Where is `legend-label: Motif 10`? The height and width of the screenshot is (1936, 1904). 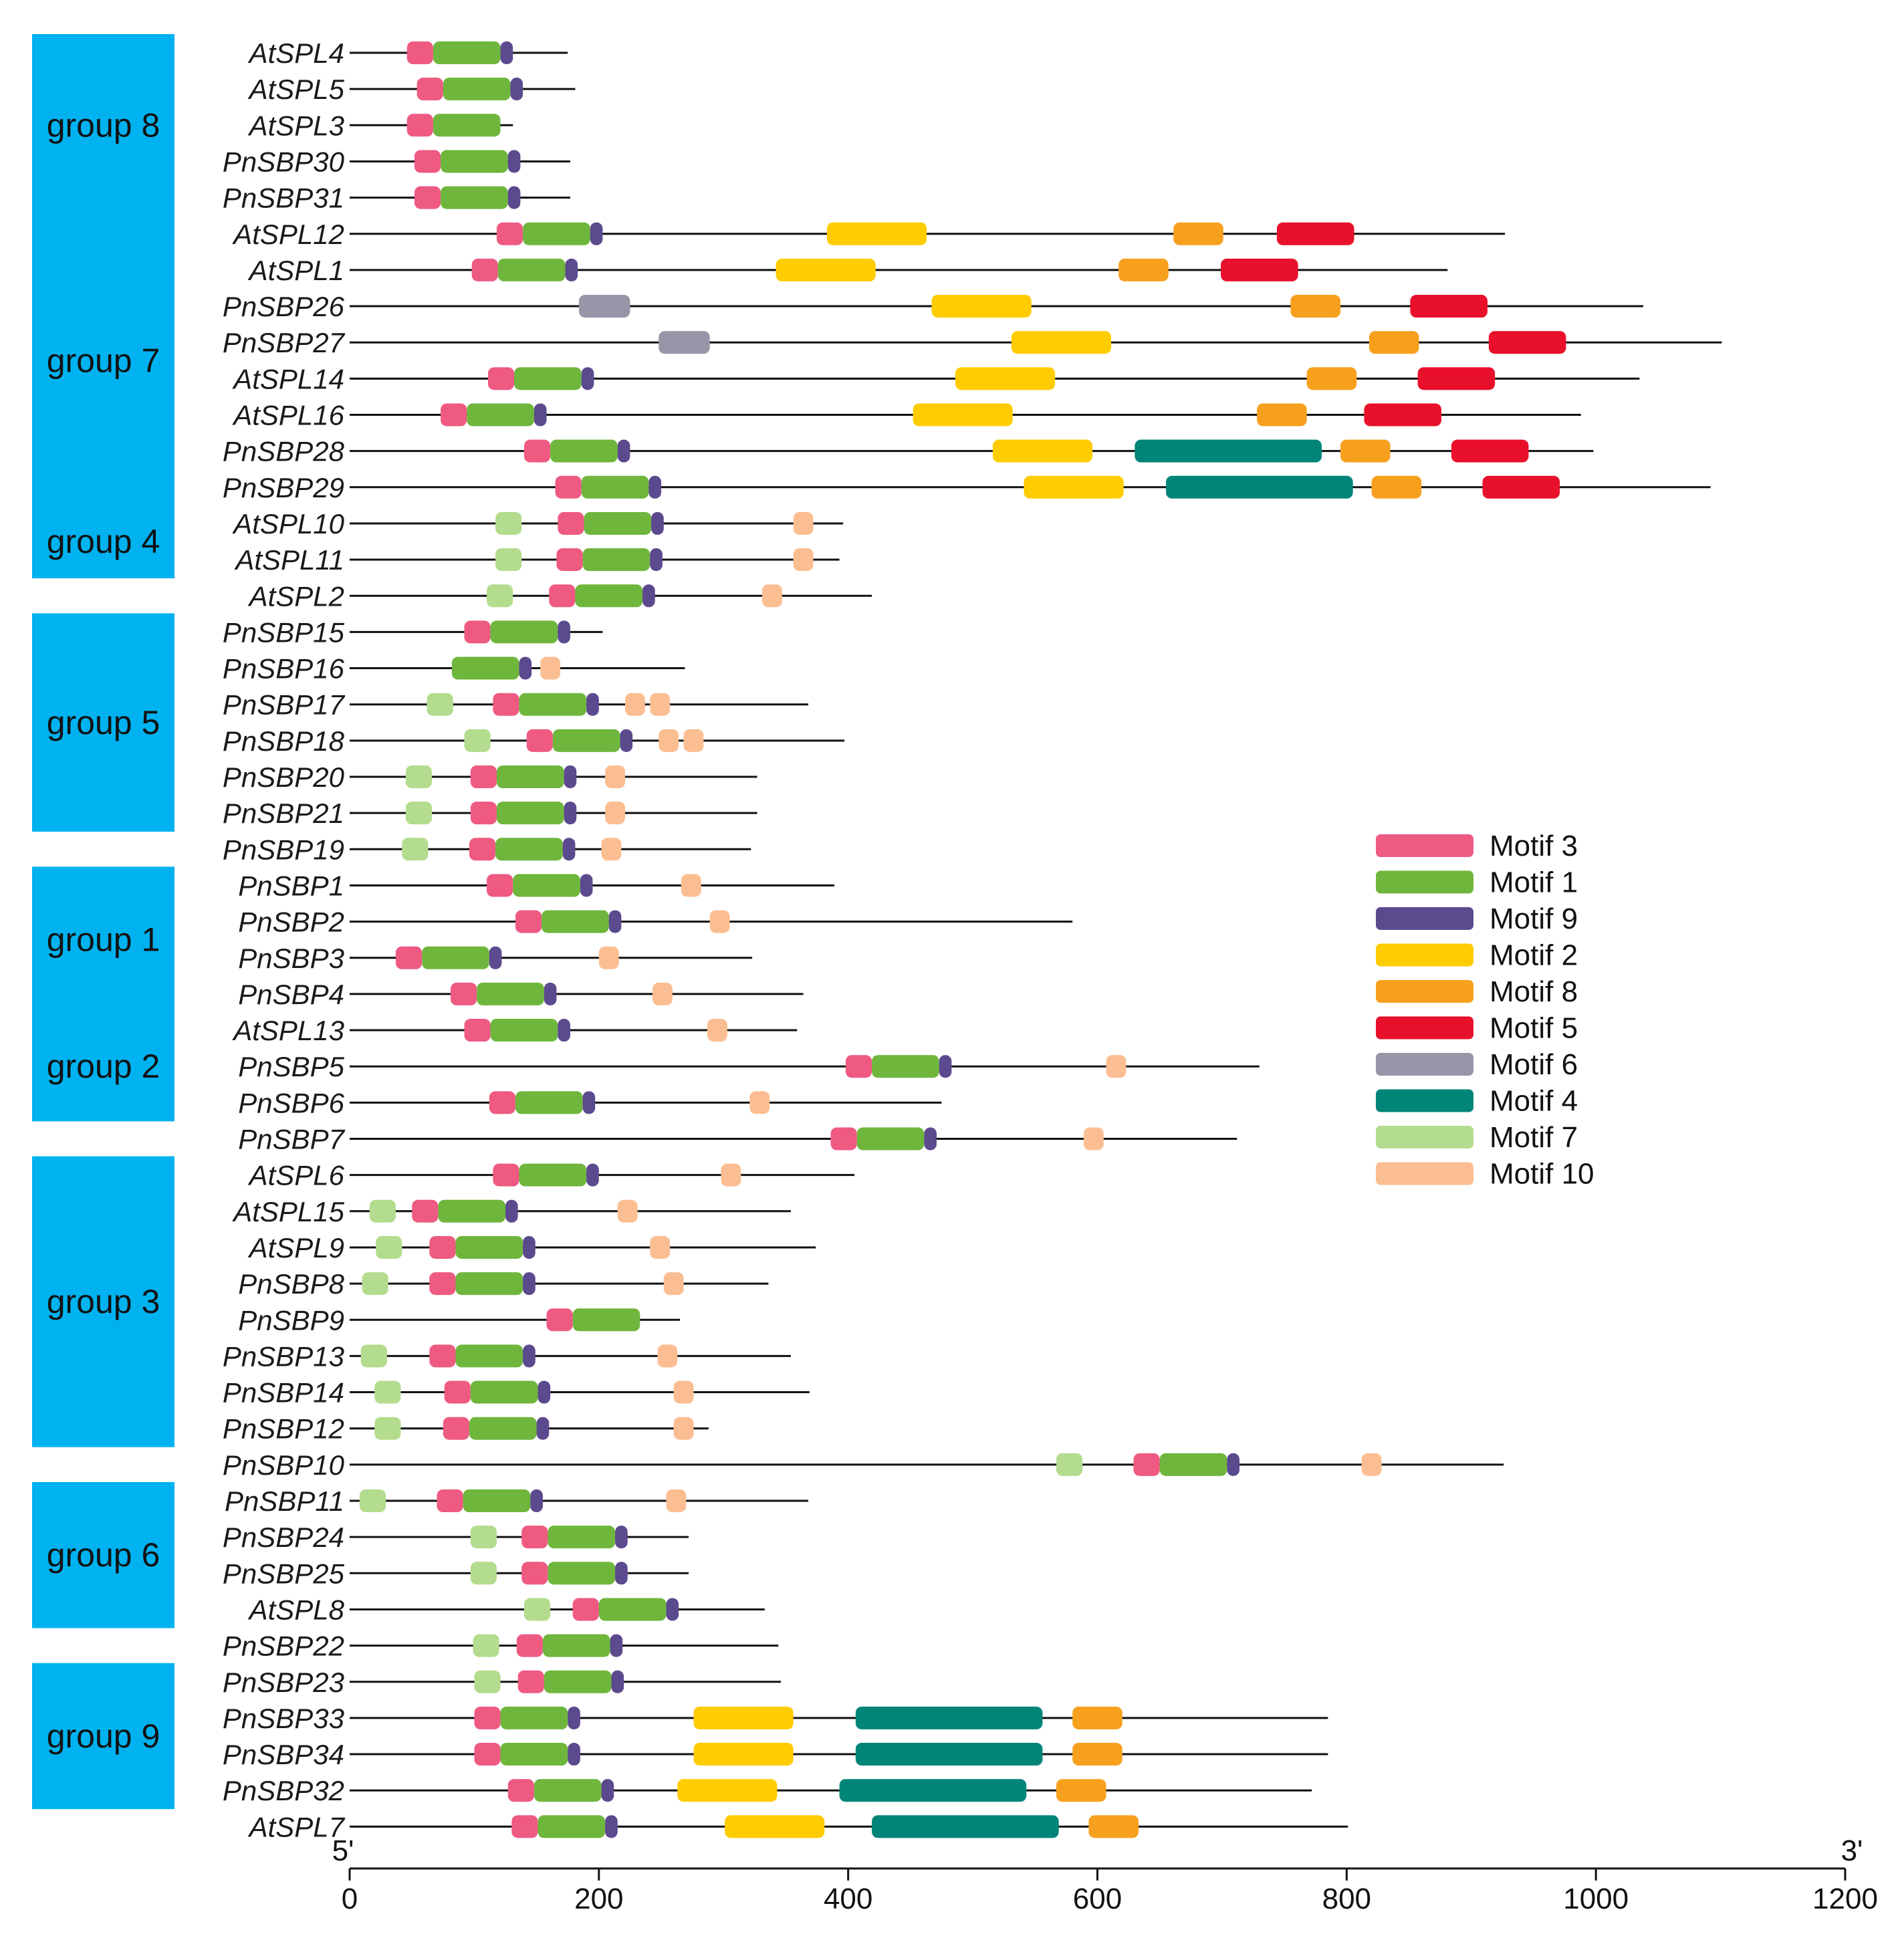 legend-label: Motif 10 is located at coordinates (1542, 1174).